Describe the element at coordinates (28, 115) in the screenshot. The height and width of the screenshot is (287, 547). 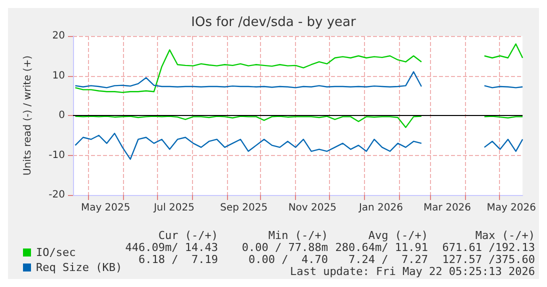
I see `y-axis-title: Units read (-) / write (+)` at that location.